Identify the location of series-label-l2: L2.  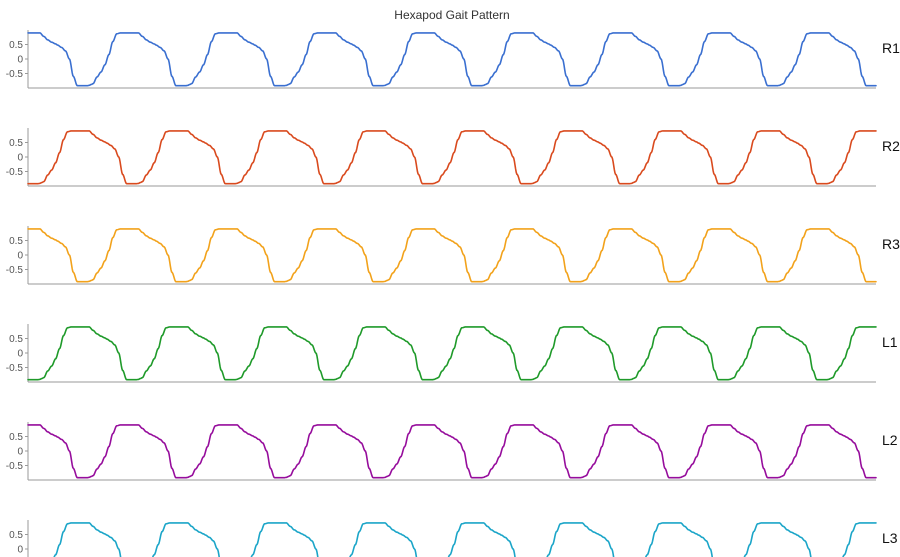
(890, 440).